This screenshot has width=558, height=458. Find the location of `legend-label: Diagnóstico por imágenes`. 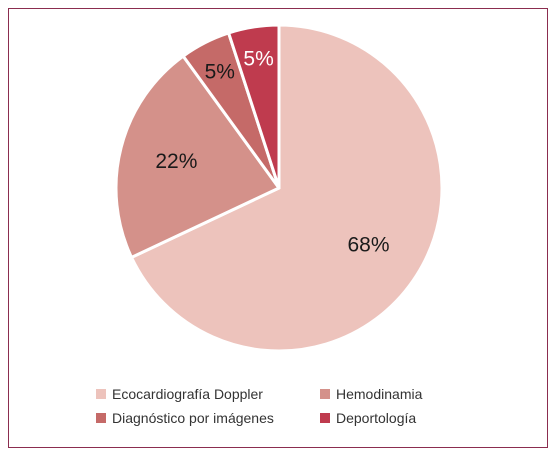

legend-label: Diagnóstico por imágenes is located at coordinates (193, 418).